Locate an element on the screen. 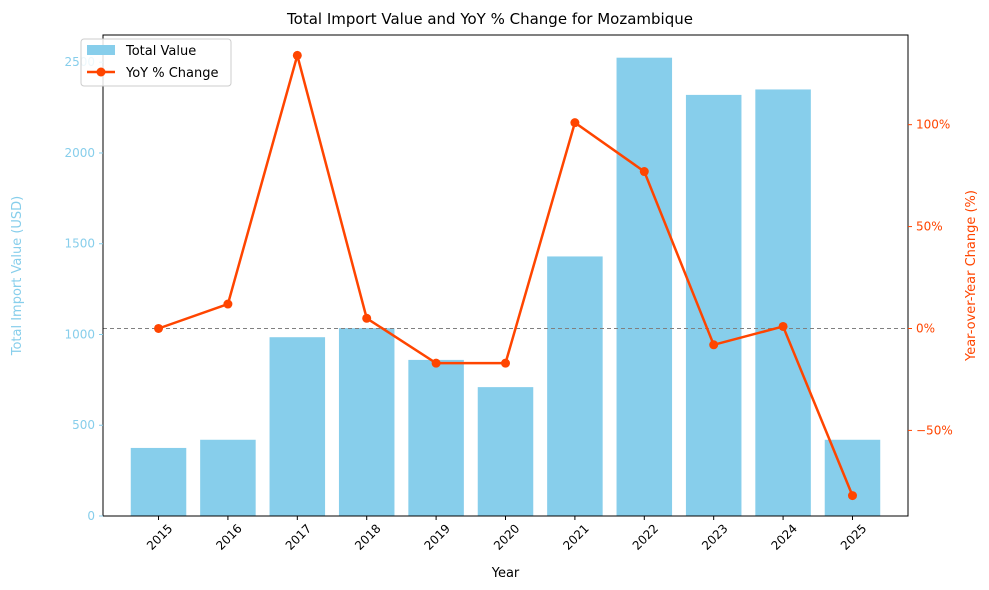 This screenshot has height=590, width=989. yoy-point-2019 is located at coordinates (436, 363).